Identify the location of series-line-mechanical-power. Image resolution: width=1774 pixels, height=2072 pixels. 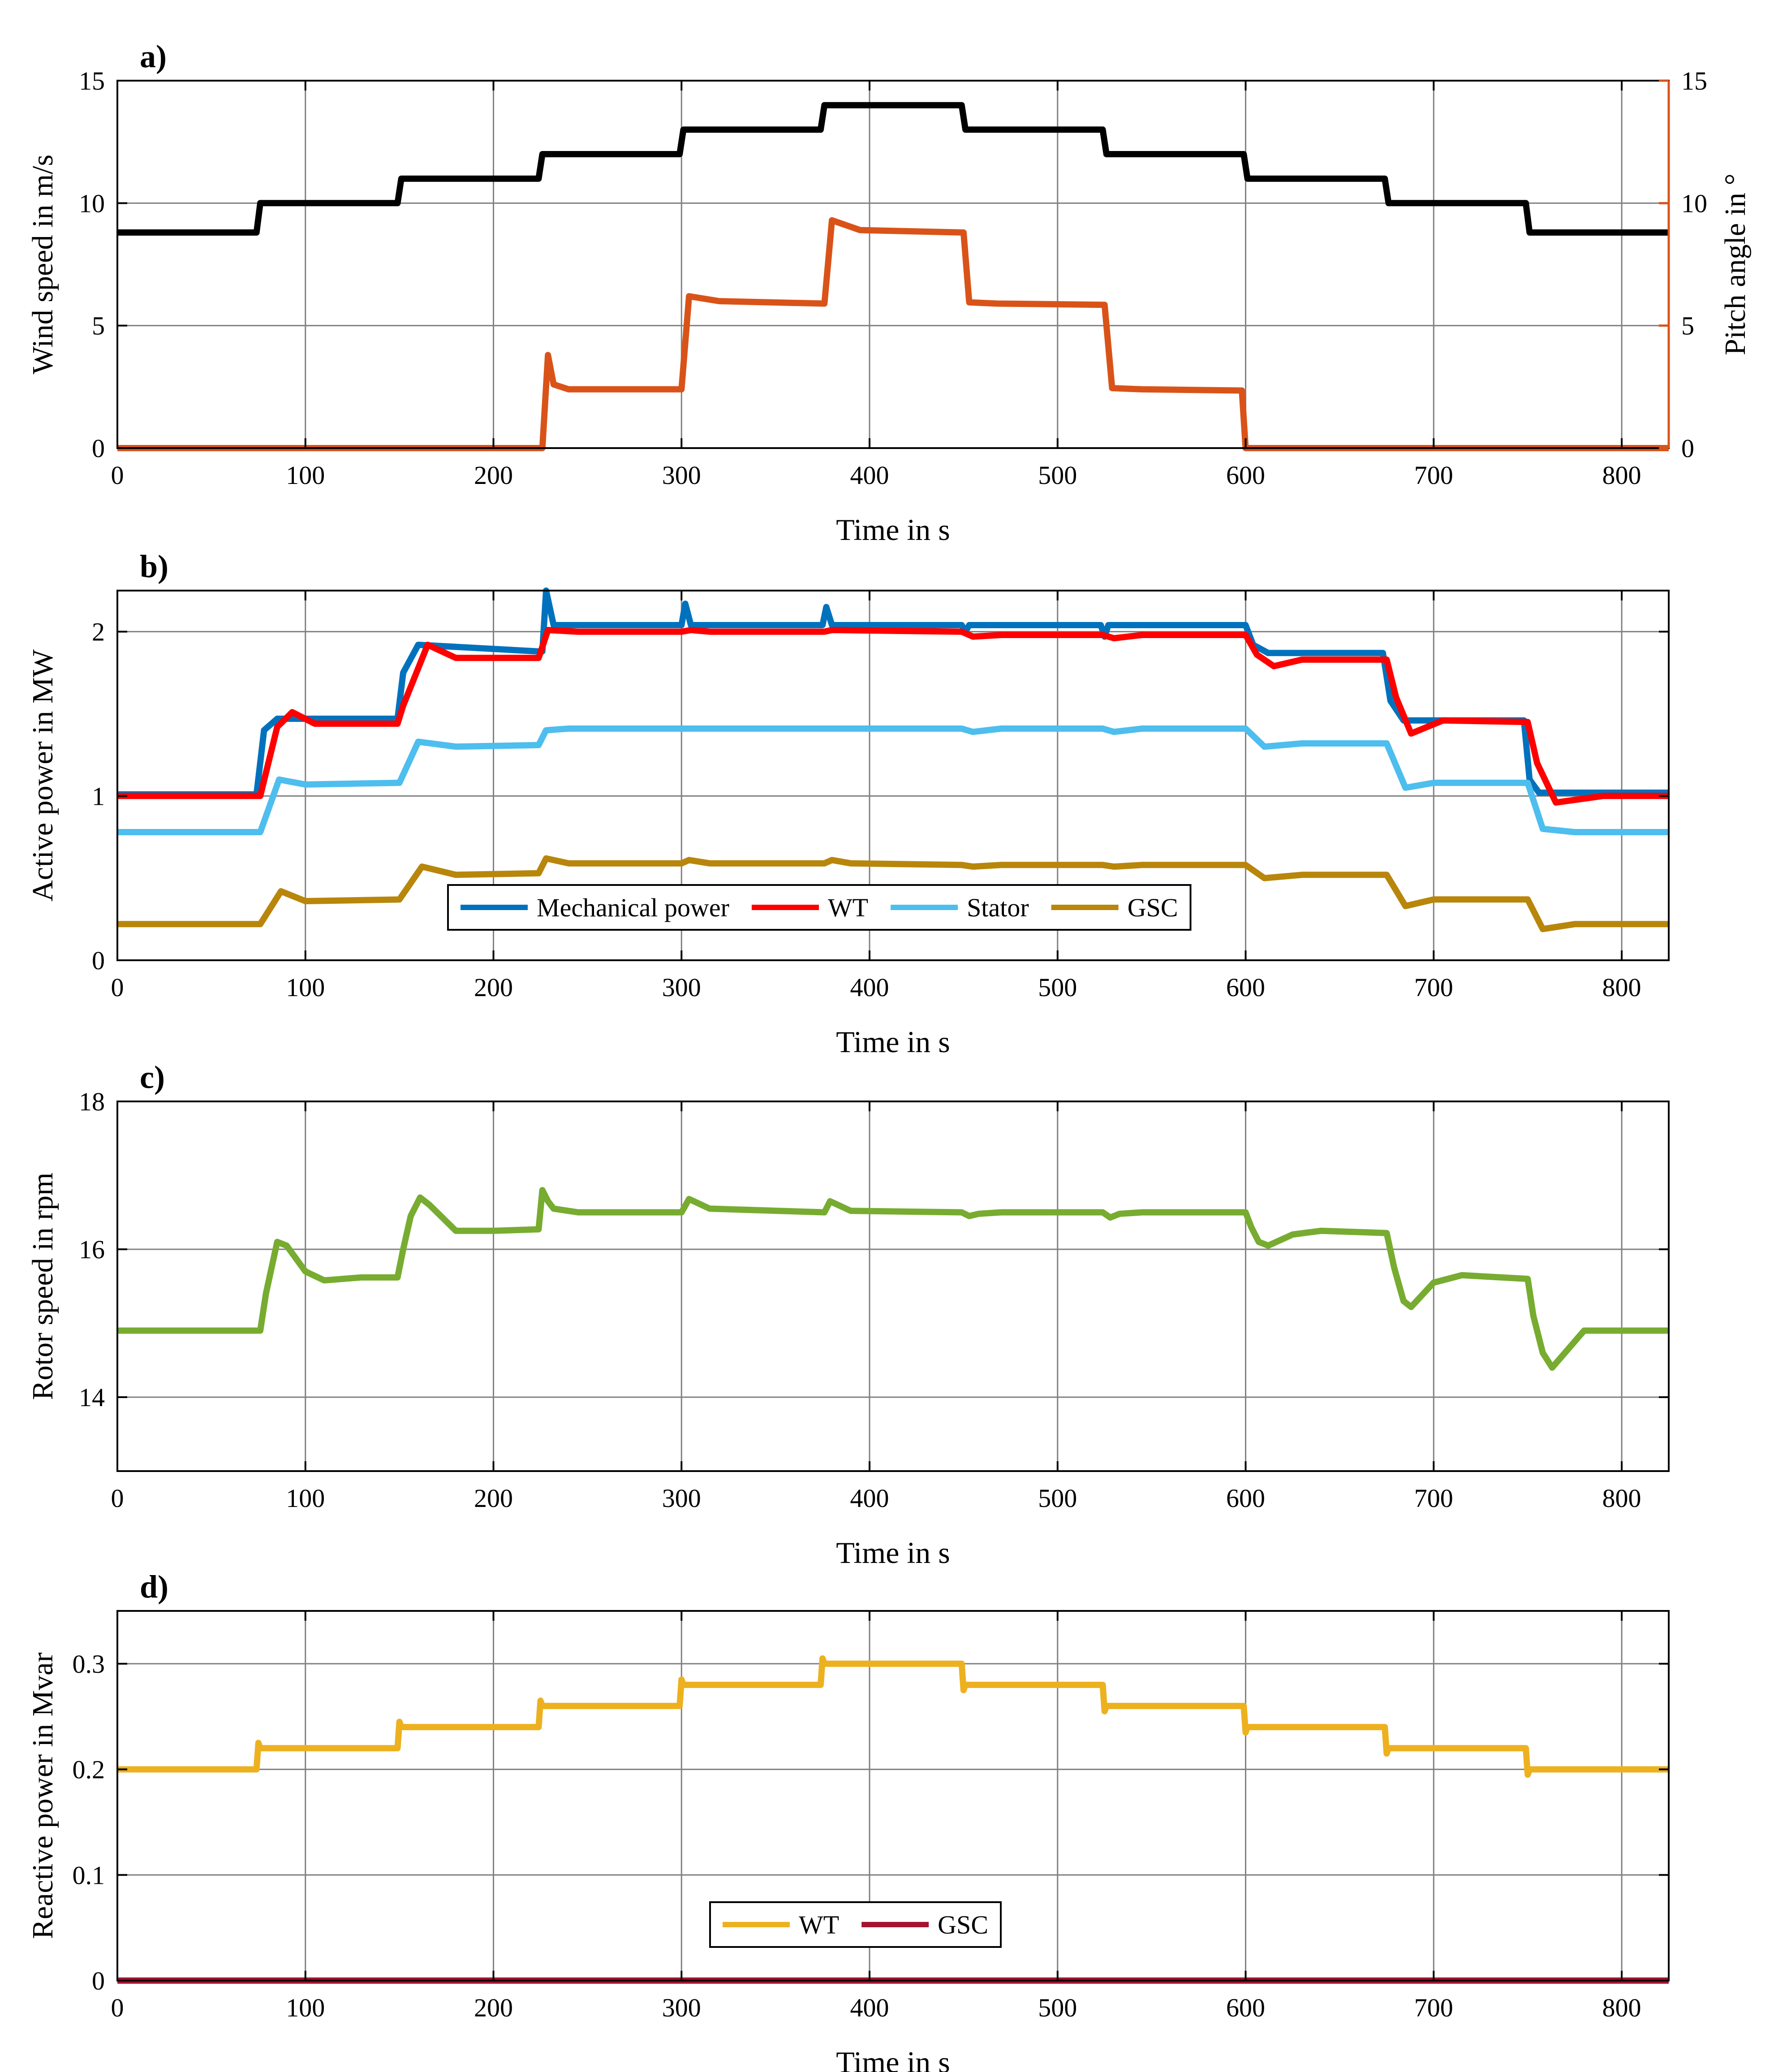
(893, 692).